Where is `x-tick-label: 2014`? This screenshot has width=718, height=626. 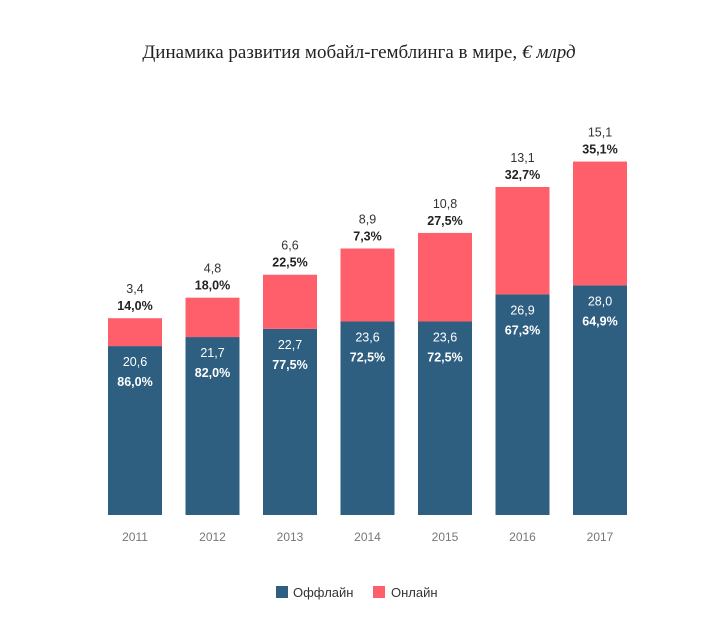 x-tick-label: 2014 is located at coordinates (367, 537).